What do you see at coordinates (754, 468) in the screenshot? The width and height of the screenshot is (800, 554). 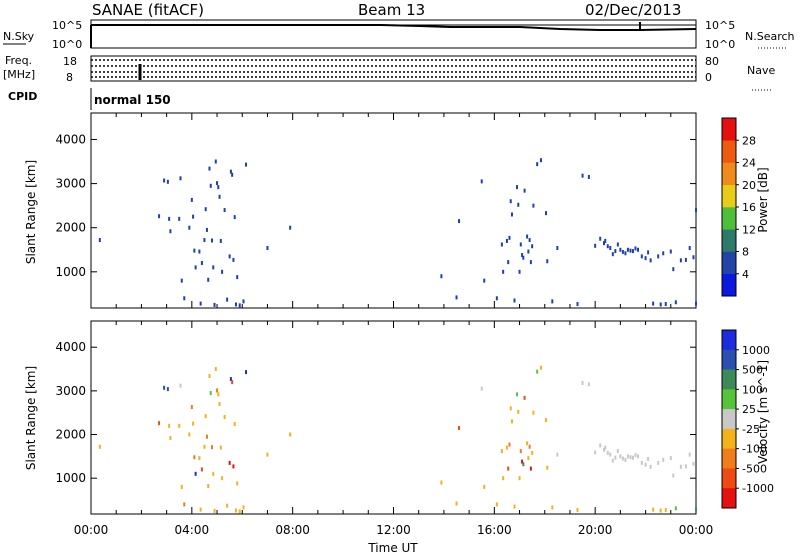 I see `velocity-colorbar-tick-label: -500` at bounding box center [754, 468].